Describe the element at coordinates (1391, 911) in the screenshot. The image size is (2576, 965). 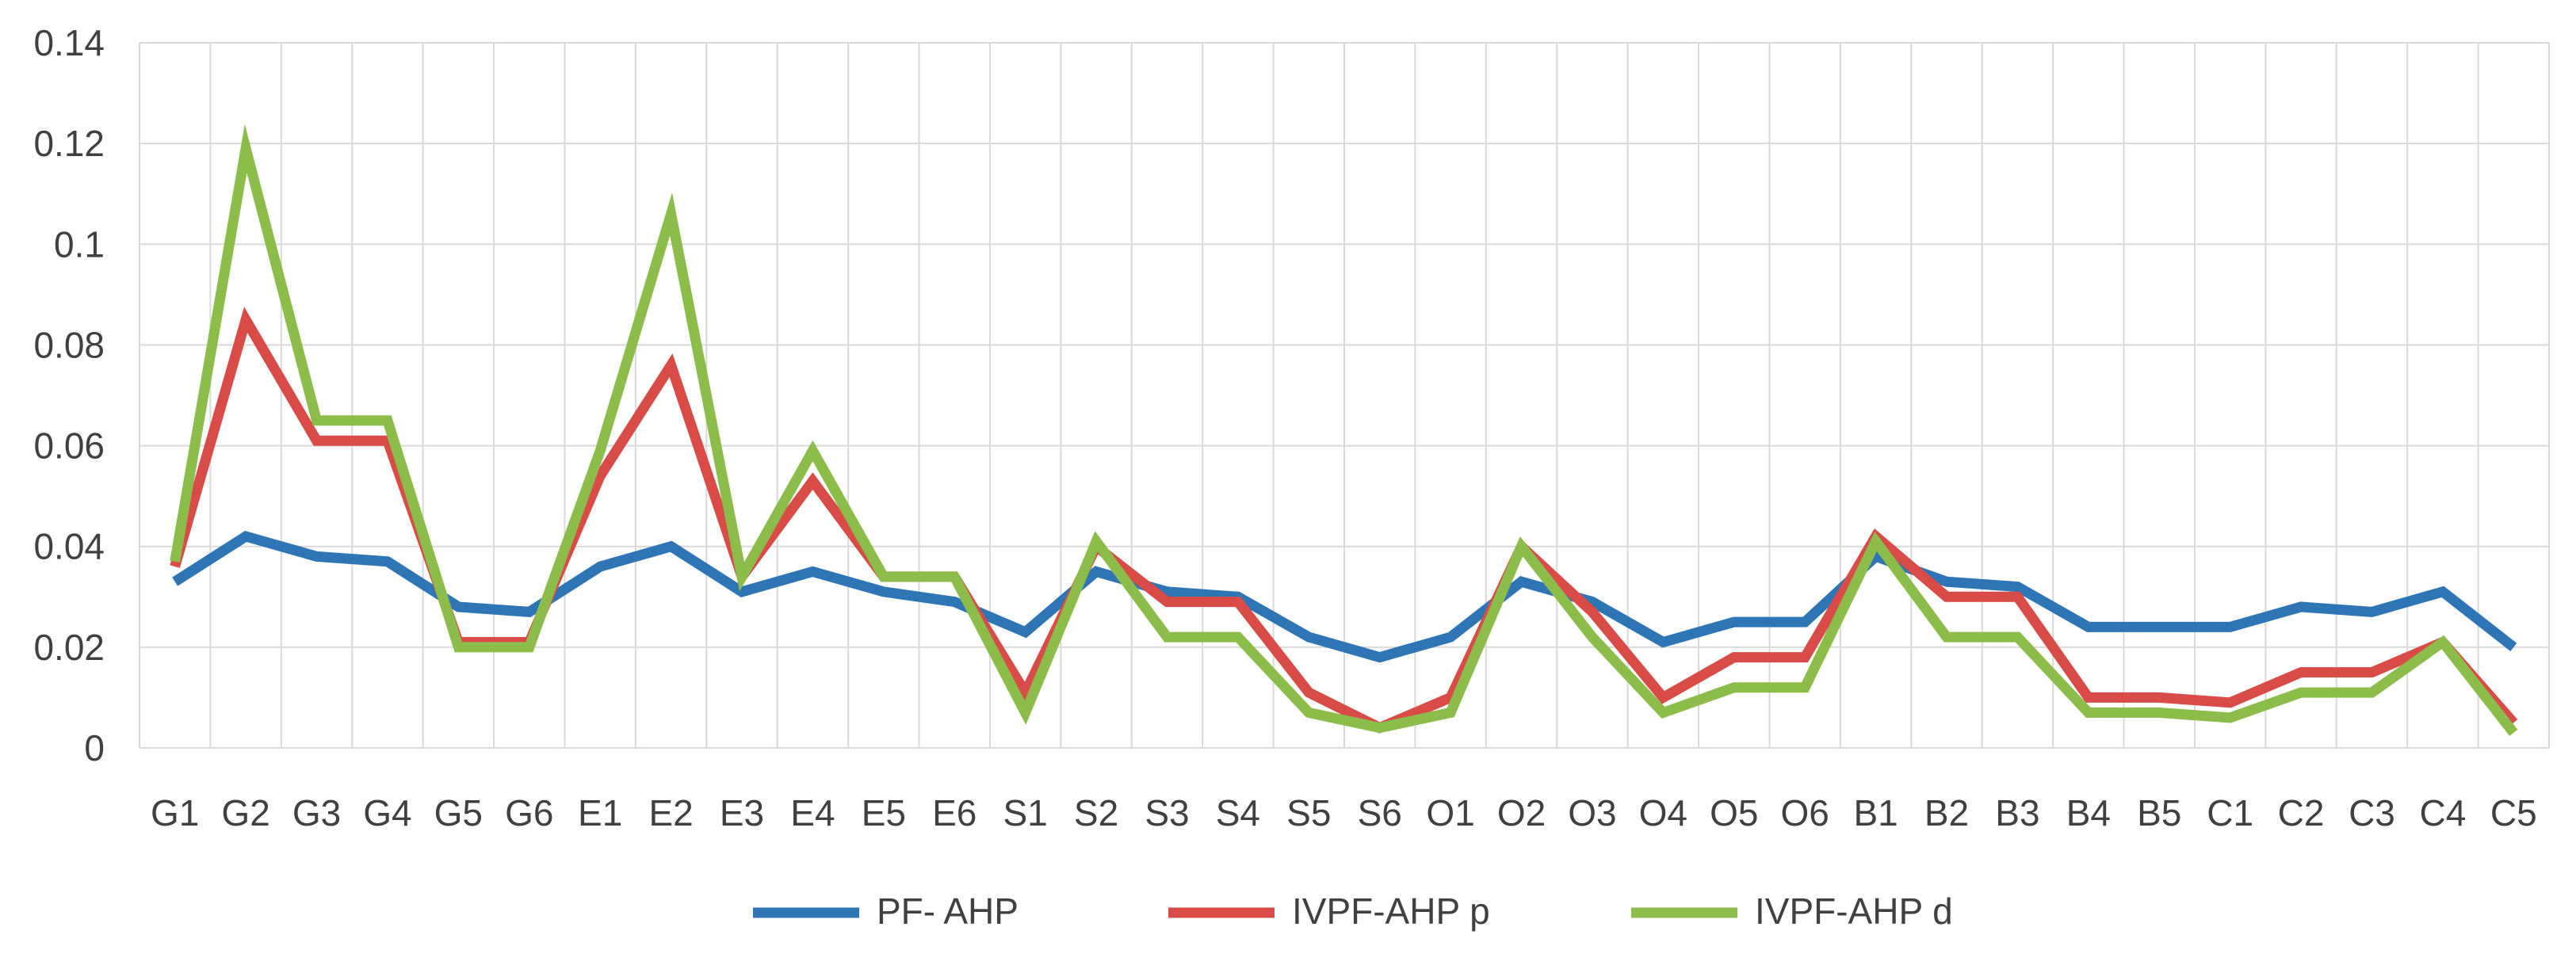
I see `legend-label-2: IVPF-AHP p` at that location.